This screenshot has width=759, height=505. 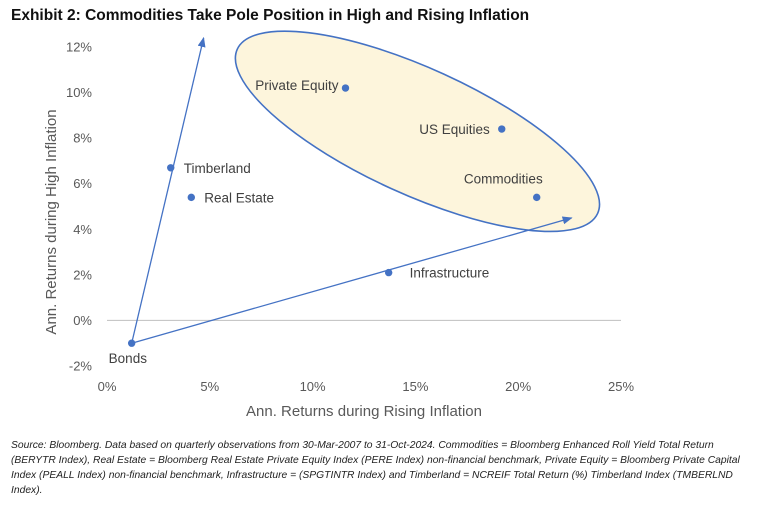 I want to click on label-timberland: Timberland, so click(x=217, y=168).